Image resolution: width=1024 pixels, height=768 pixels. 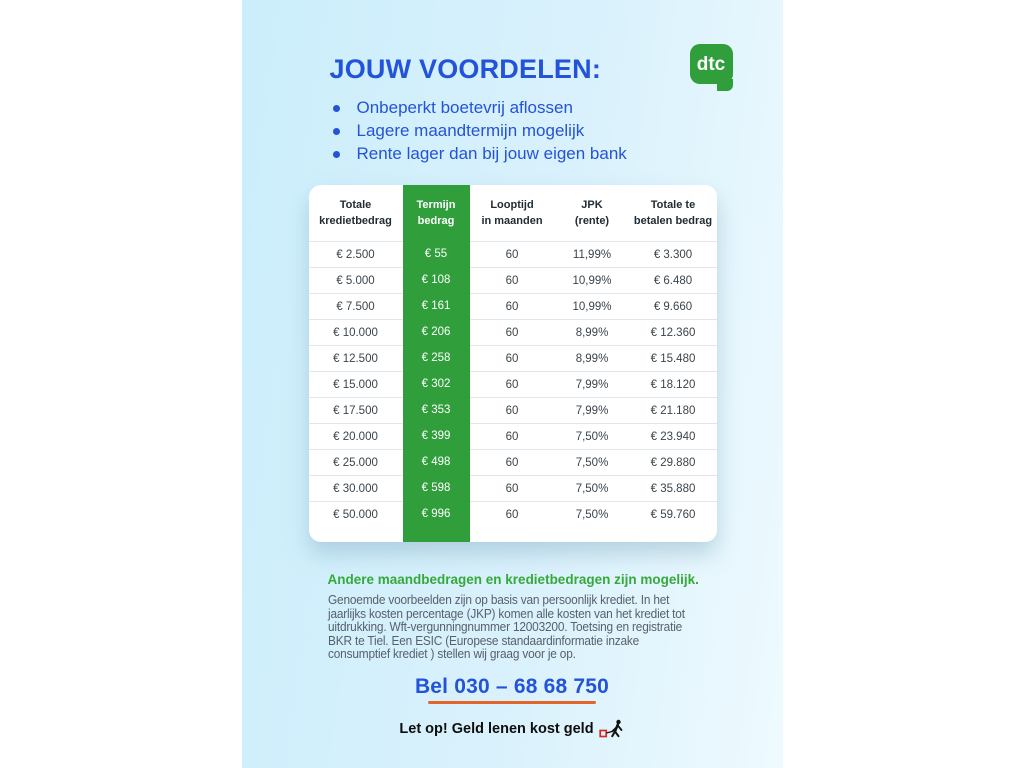 I want to click on table-row: € 17.500 € 353 60 7,99% € 21.180, so click(x=512, y=410).